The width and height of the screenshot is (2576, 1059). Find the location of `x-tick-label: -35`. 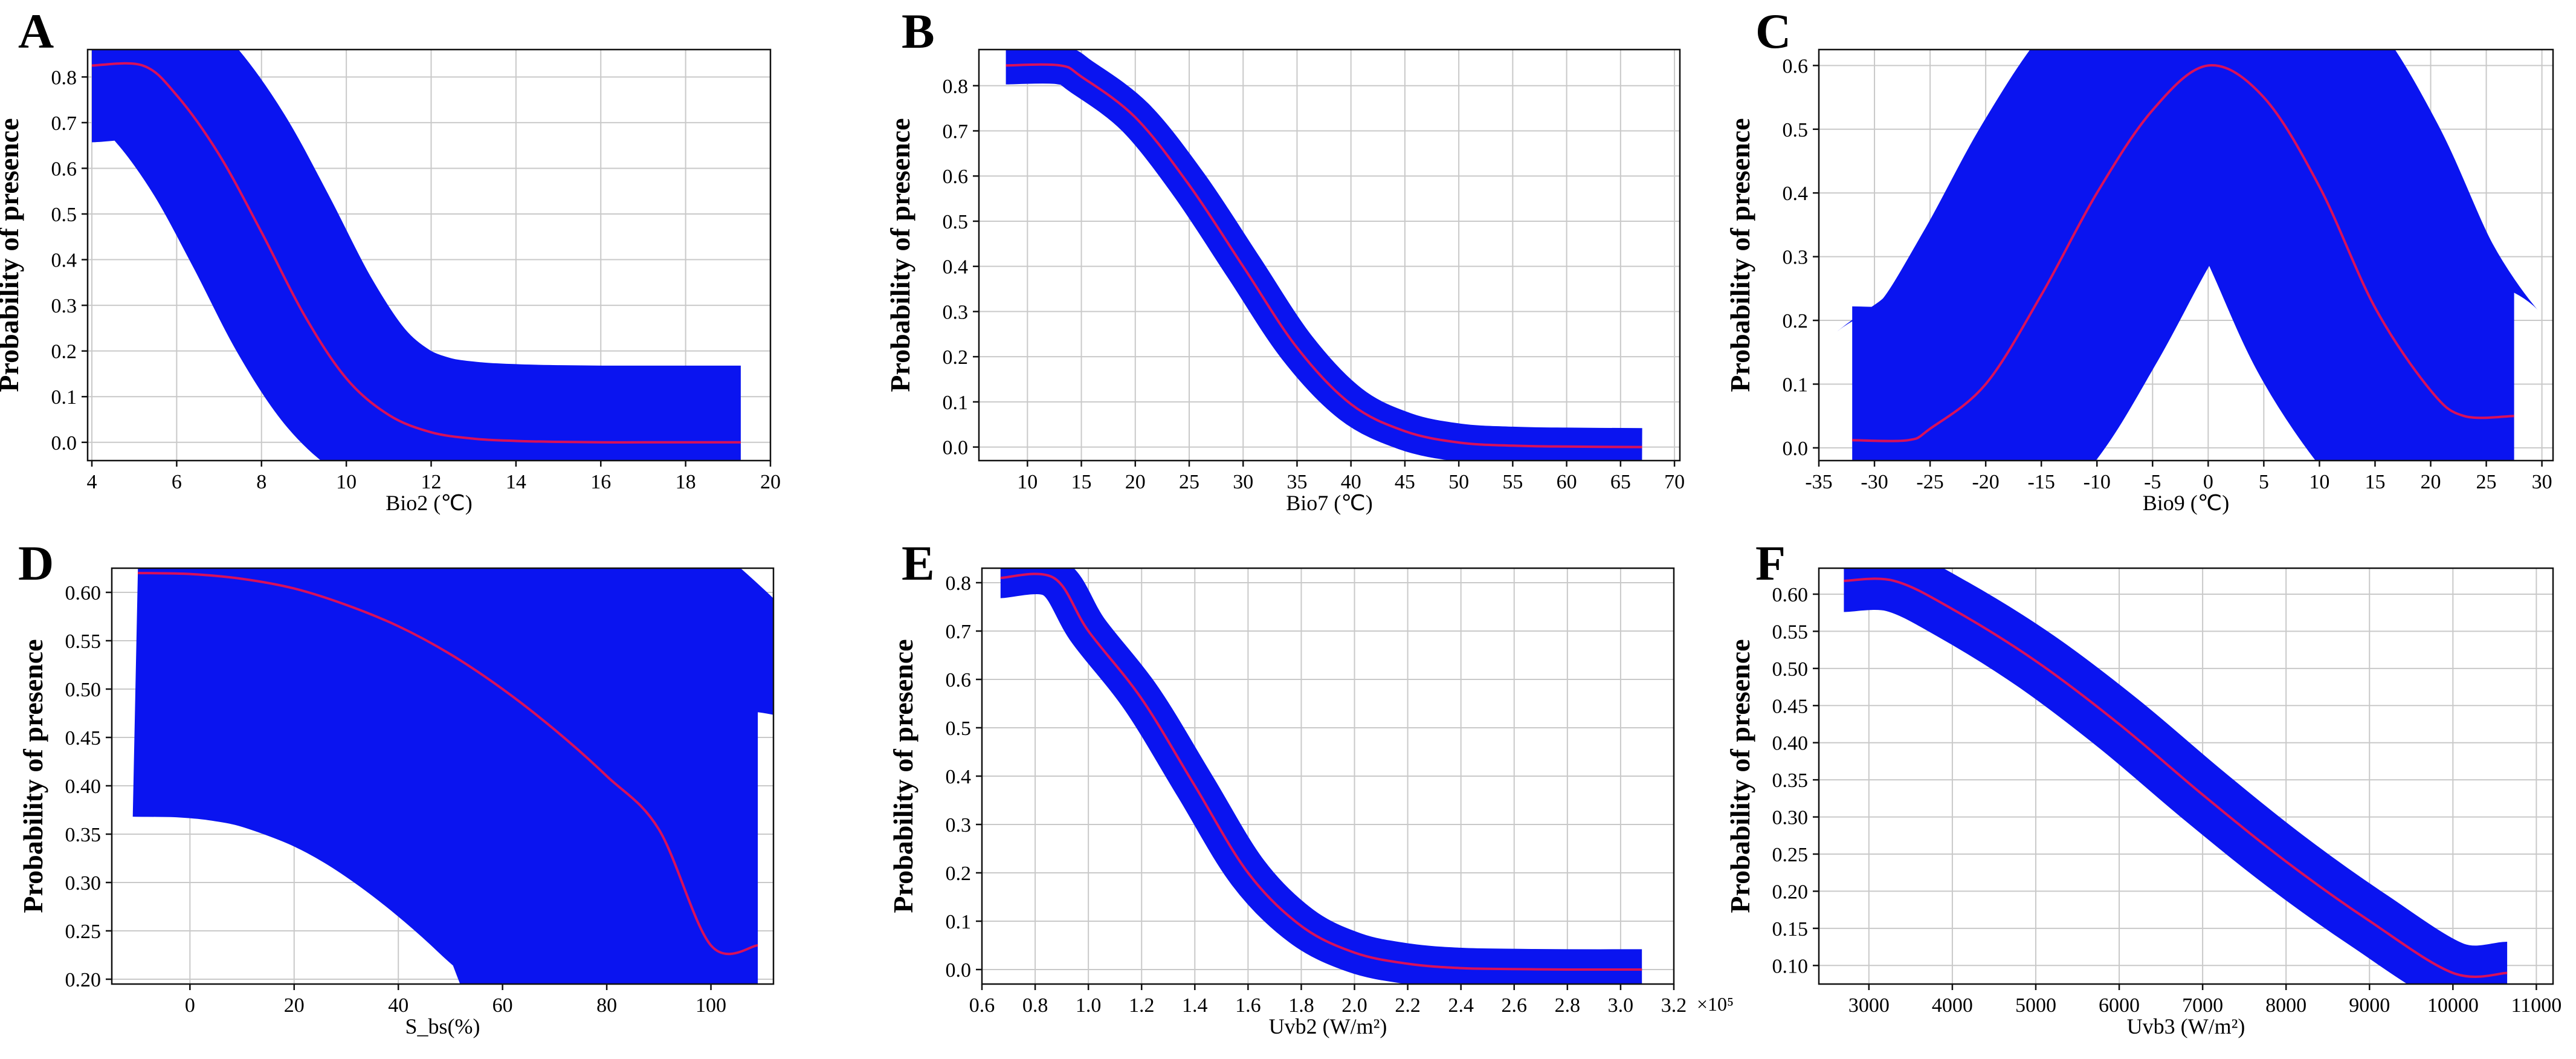

x-tick-label: -35 is located at coordinates (1819, 482).